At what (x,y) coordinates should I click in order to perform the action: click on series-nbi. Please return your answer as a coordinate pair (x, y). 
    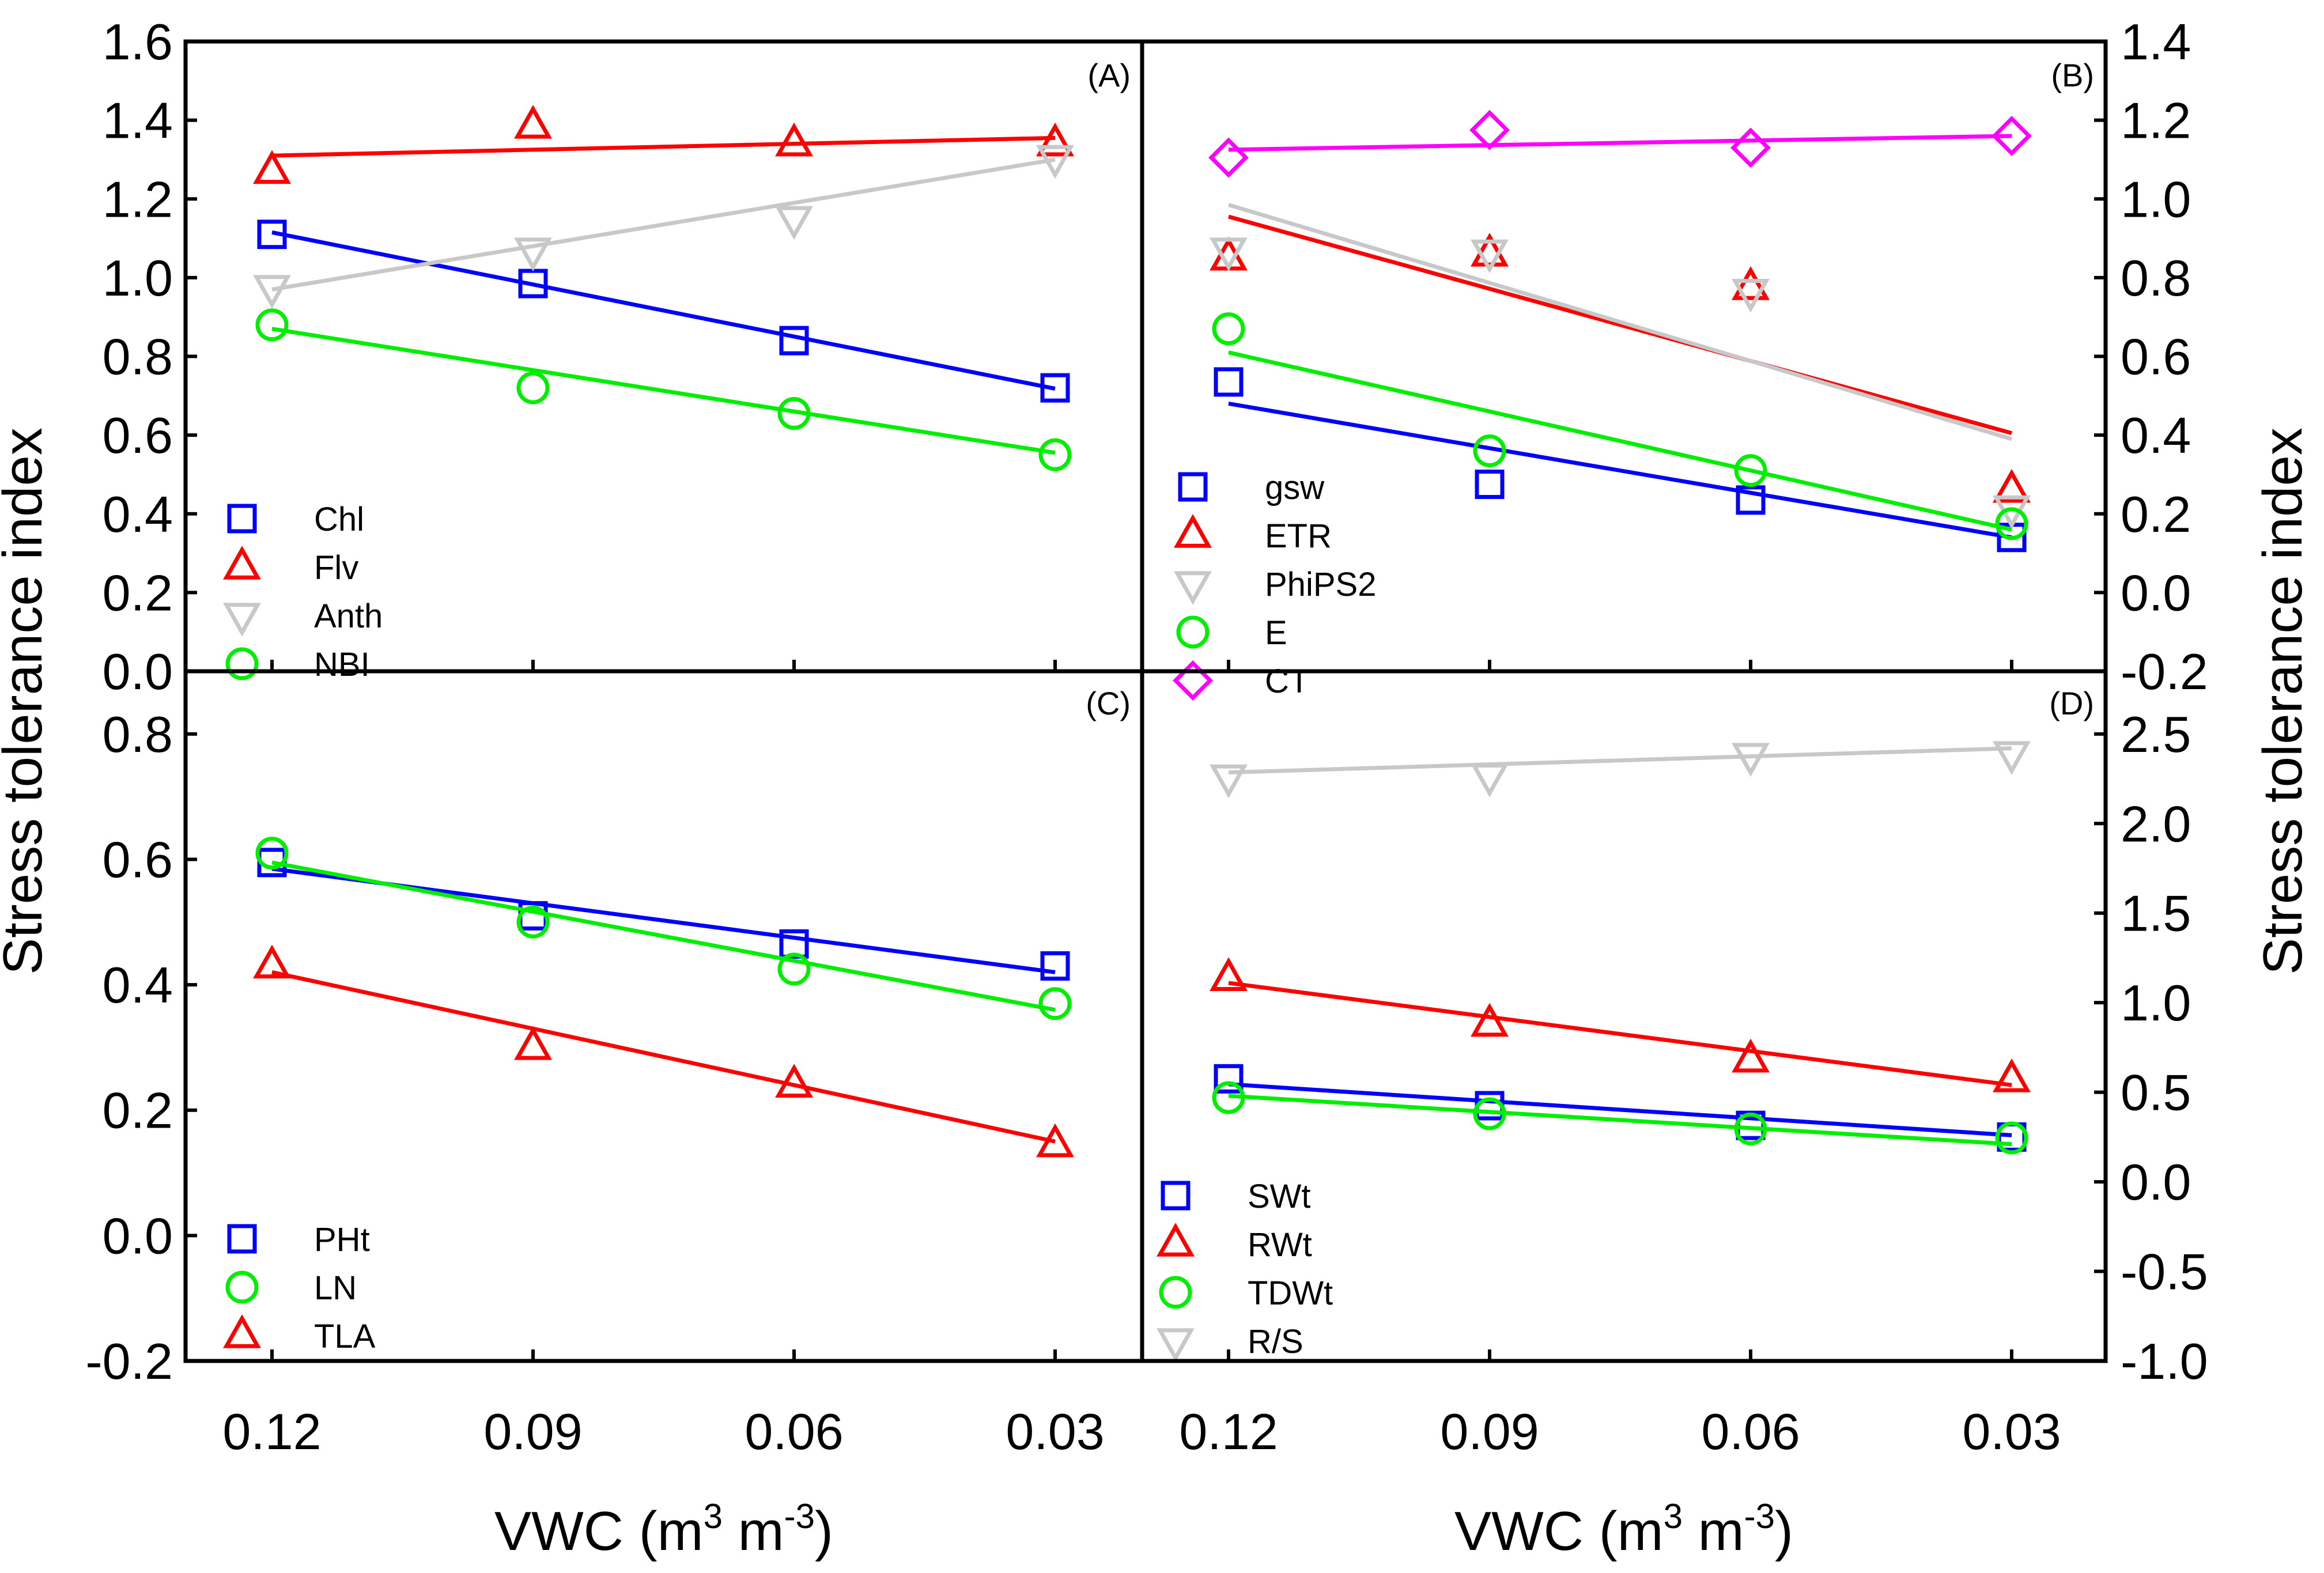
    Looking at the image, I should click on (663, 389).